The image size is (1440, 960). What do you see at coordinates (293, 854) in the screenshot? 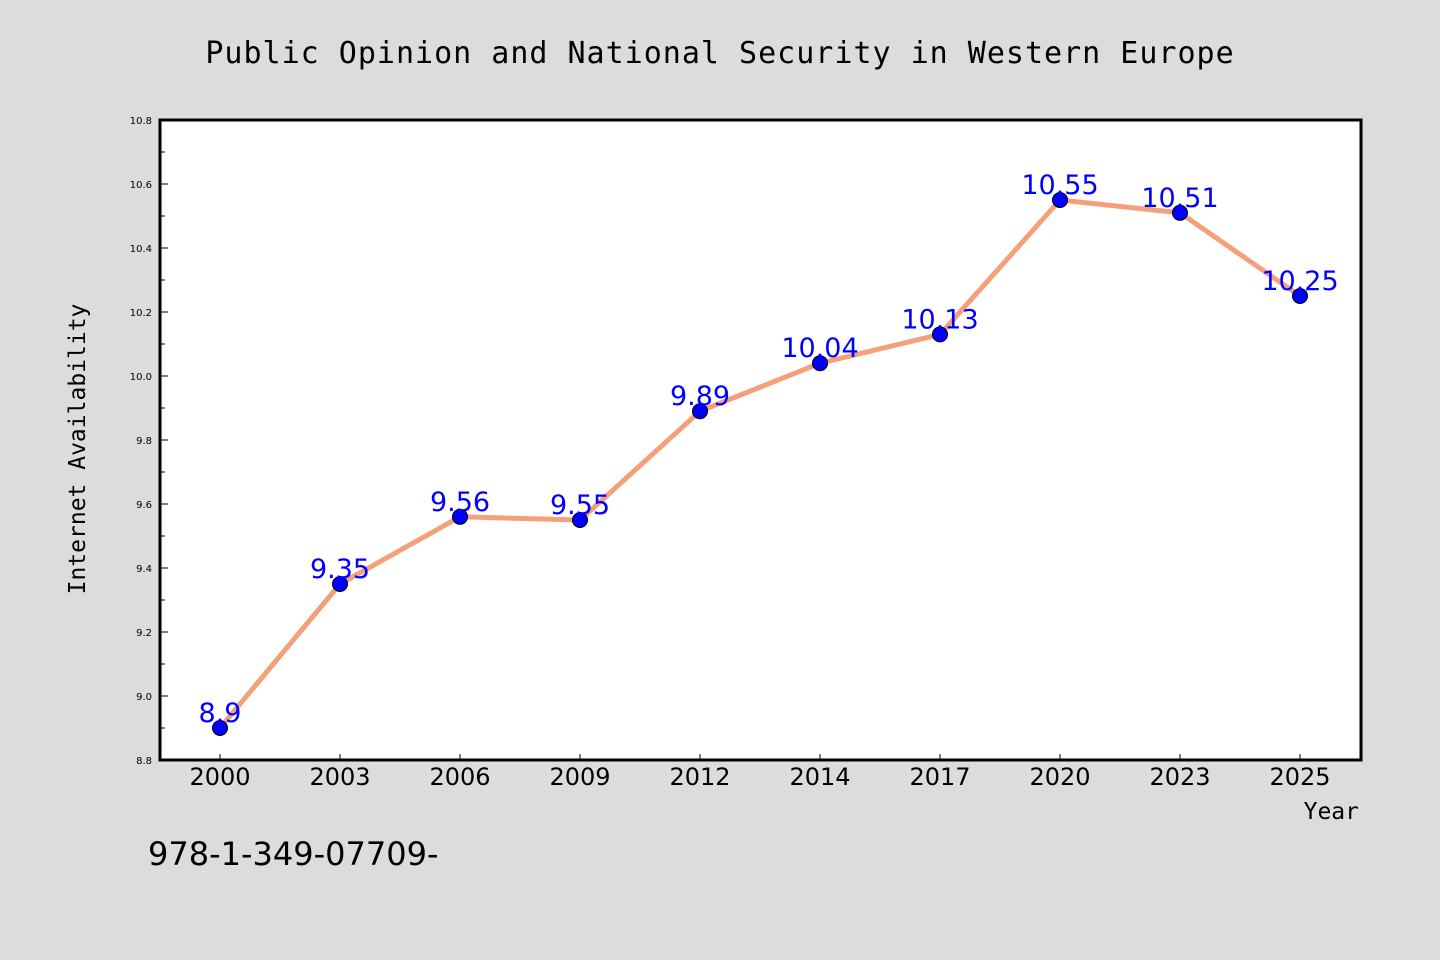
I see `footnote: 978-1-349-07709-` at bounding box center [293, 854].